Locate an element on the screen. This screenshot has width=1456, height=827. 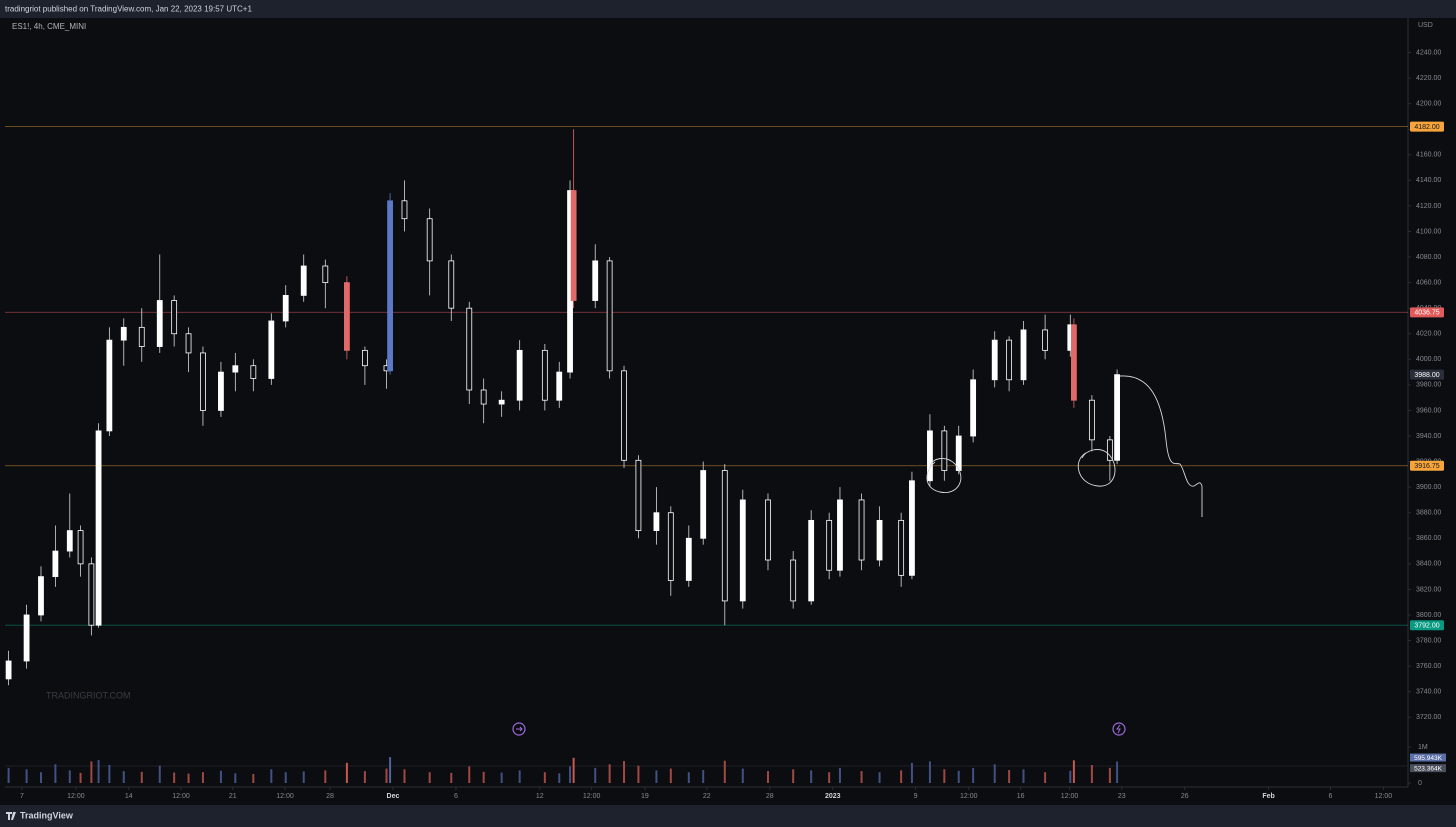
footer-bar is located at coordinates (728, 816).